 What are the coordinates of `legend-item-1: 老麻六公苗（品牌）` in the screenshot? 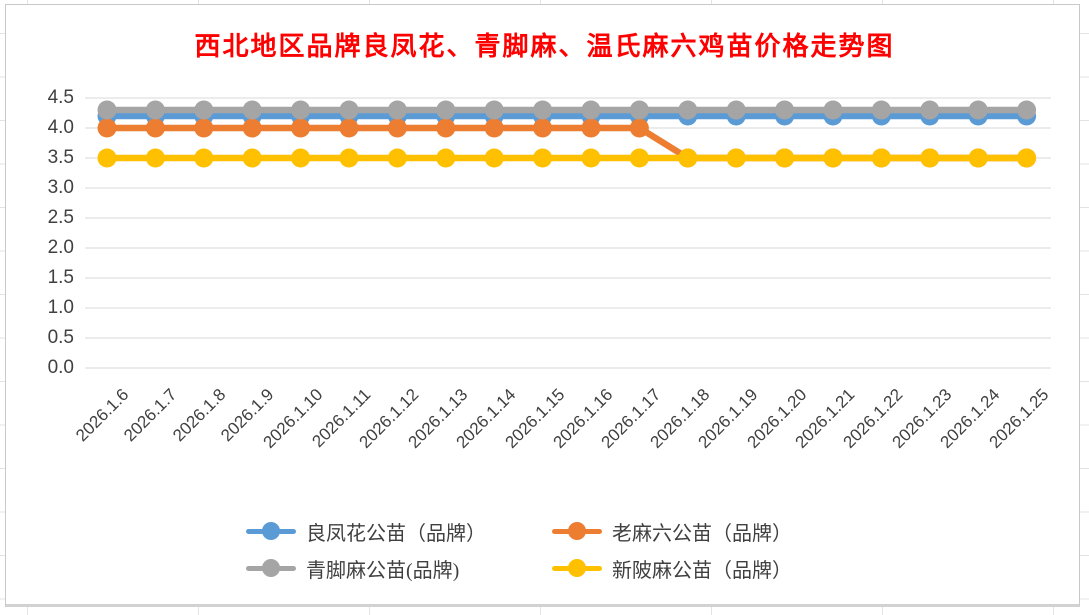 It's located at (672, 531).